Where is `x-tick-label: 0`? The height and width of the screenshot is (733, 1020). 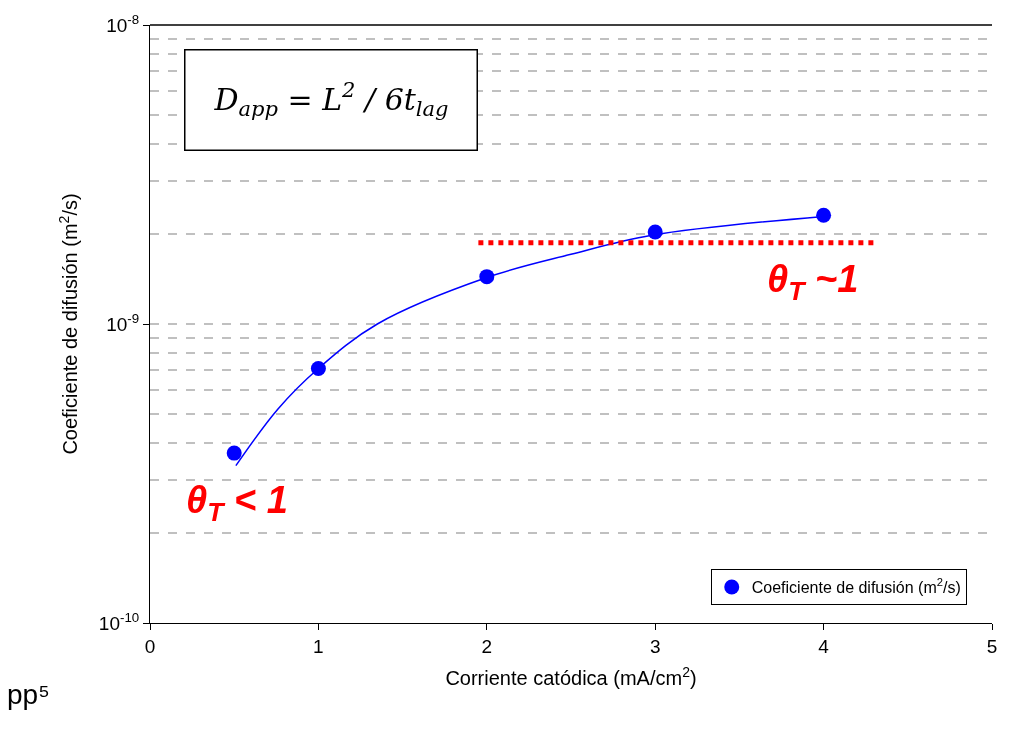
x-tick-label: 0 is located at coordinates (150, 646).